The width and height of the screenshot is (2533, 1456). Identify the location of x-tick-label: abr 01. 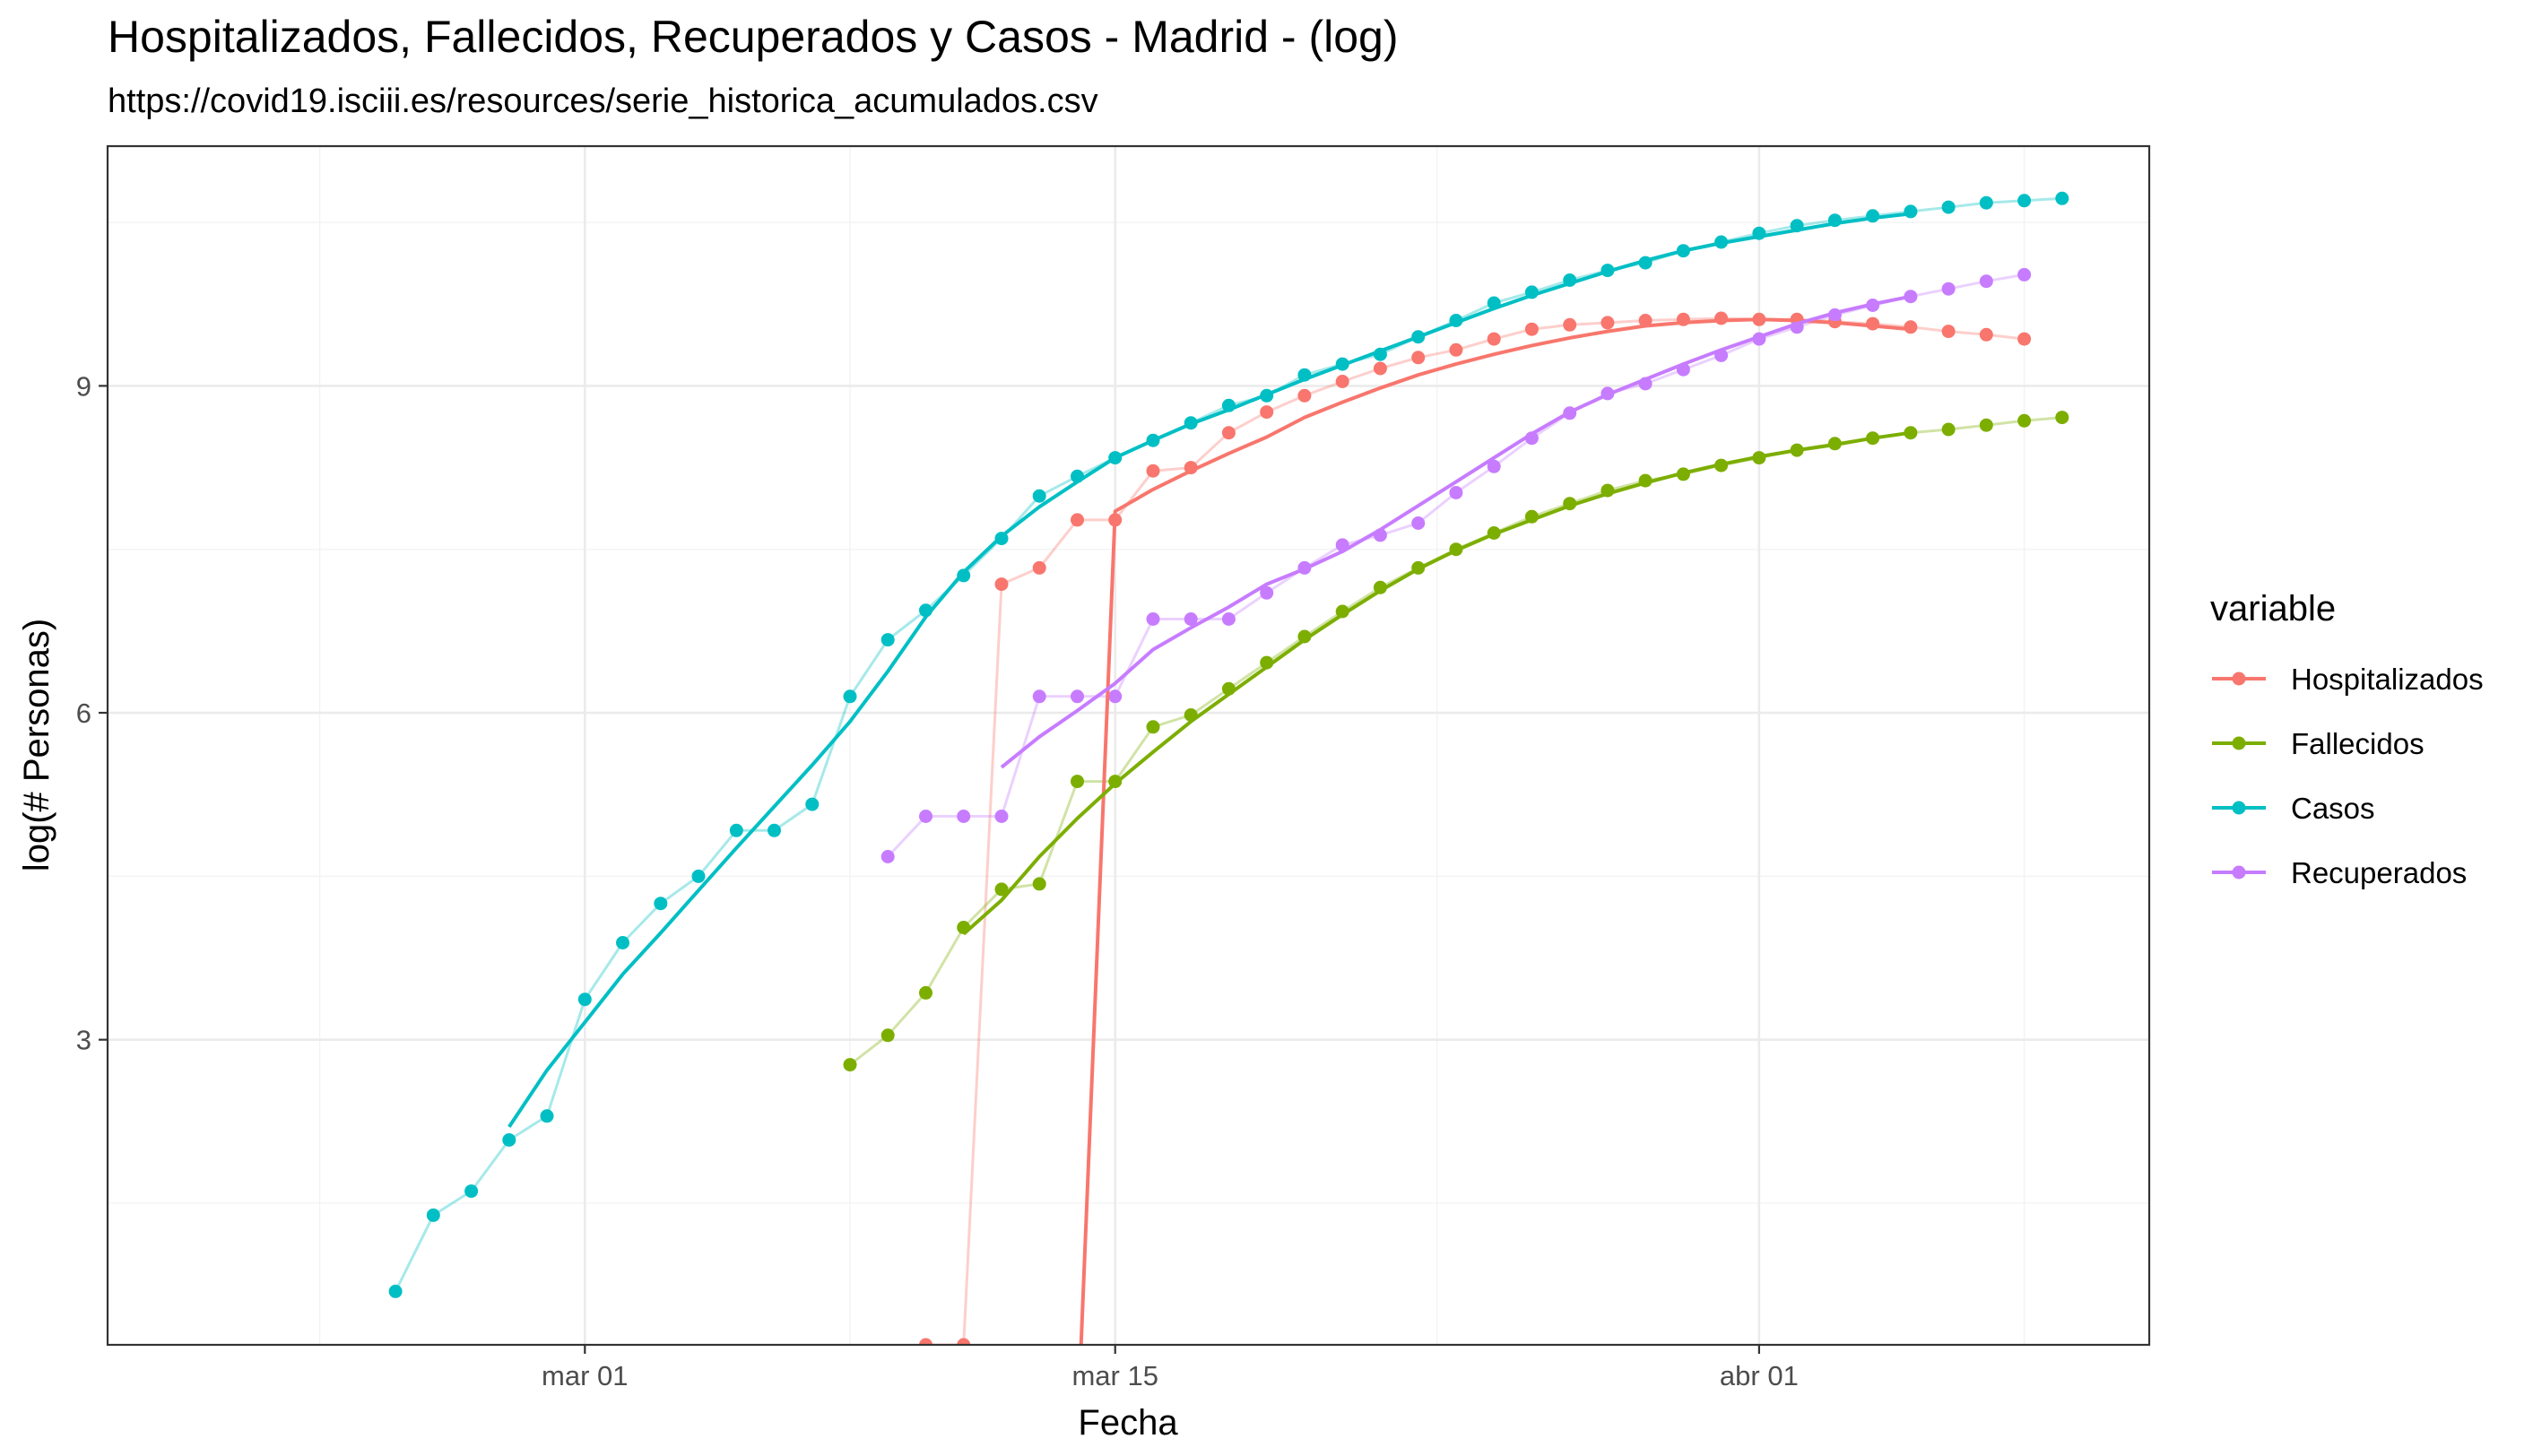
(1759, 1376).